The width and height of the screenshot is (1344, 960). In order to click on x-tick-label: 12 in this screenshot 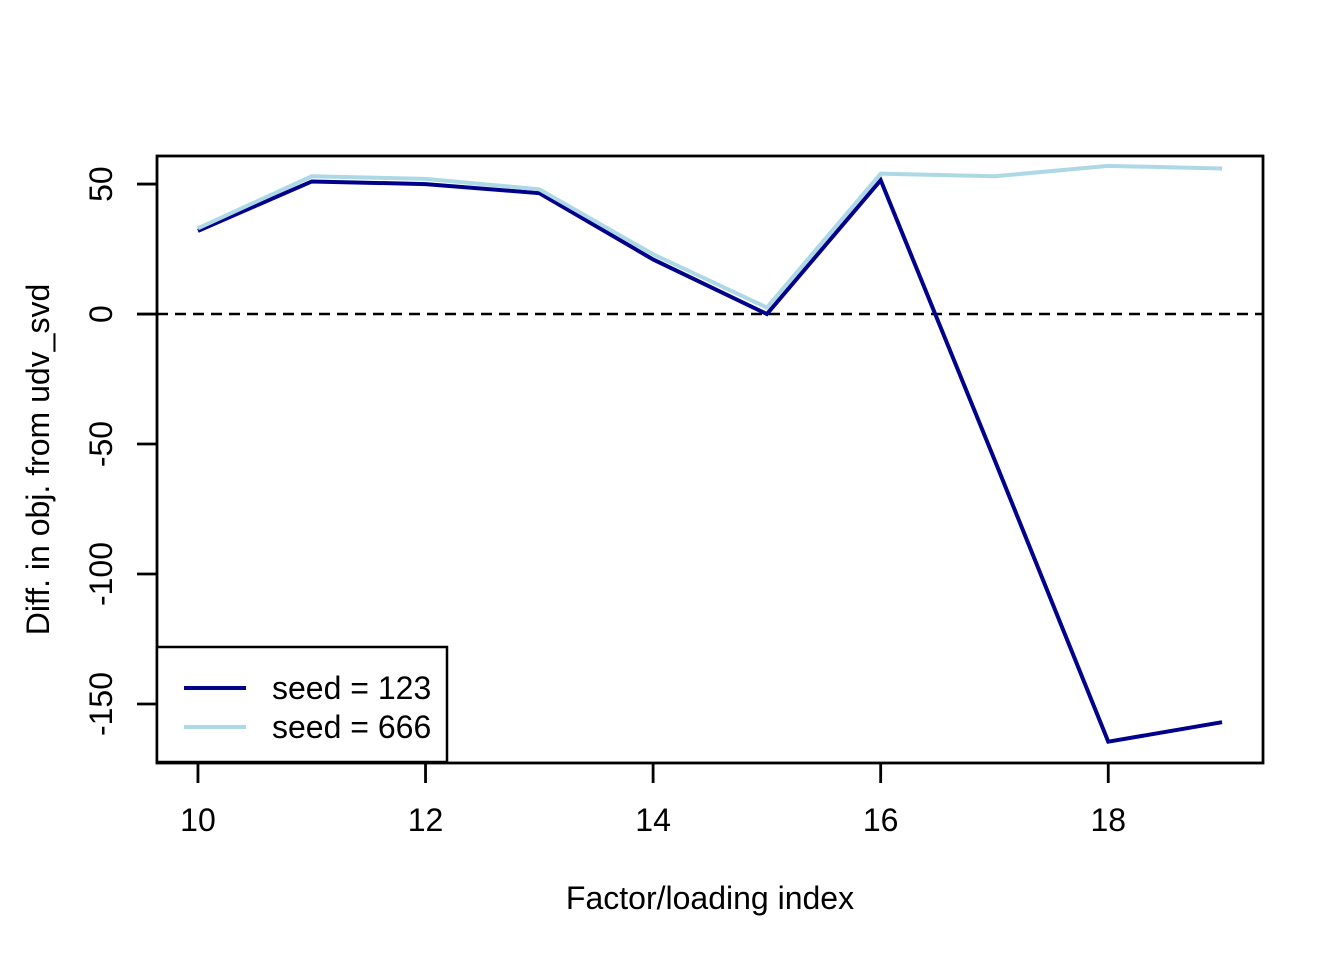, I will do `click(426, 820)`.